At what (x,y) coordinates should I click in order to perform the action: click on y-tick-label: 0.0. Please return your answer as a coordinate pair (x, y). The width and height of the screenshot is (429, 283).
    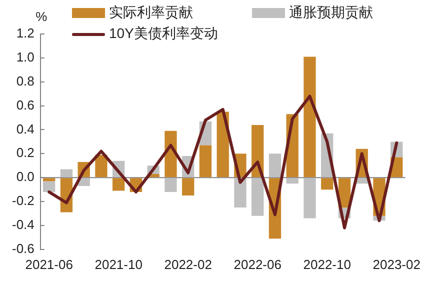
    Looking at the image, I should click on (25, 176).